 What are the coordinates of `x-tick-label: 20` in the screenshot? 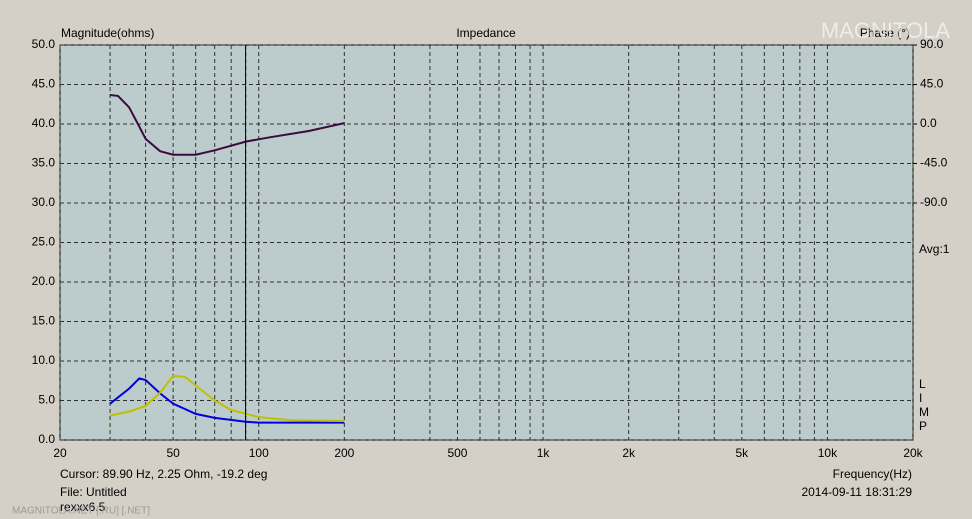 It's located at (60, 453).